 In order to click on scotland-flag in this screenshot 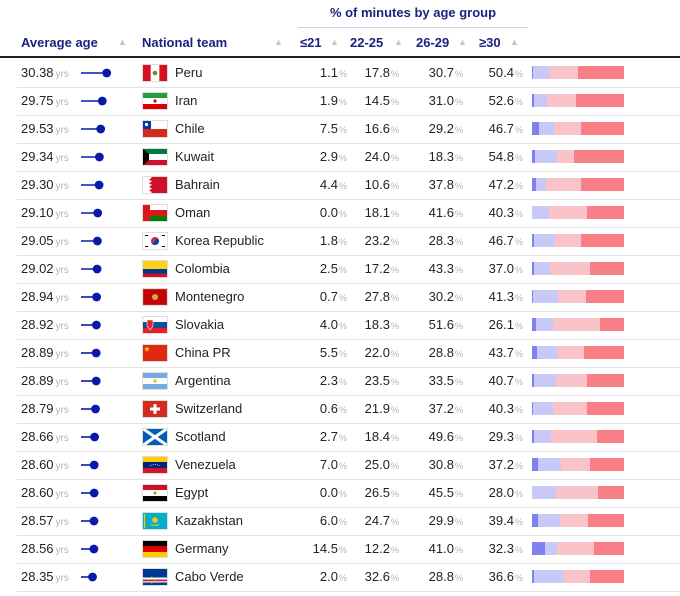, I will do `click(155, 437)`.